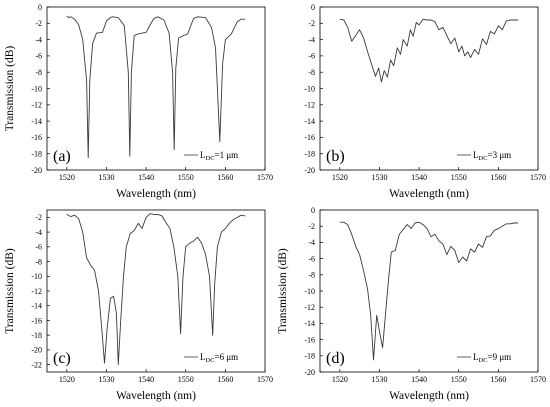  Describe the element at coordinates (335, 358) in the screenshot. I see `panel-label: (d)` at that location.